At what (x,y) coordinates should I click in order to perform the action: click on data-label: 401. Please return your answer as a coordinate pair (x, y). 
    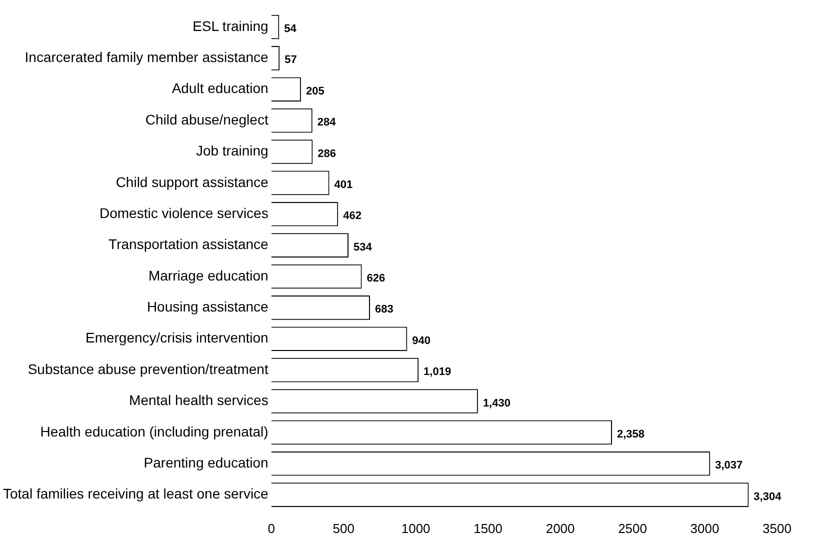
    Looking at the image, I should click on (343, 184).